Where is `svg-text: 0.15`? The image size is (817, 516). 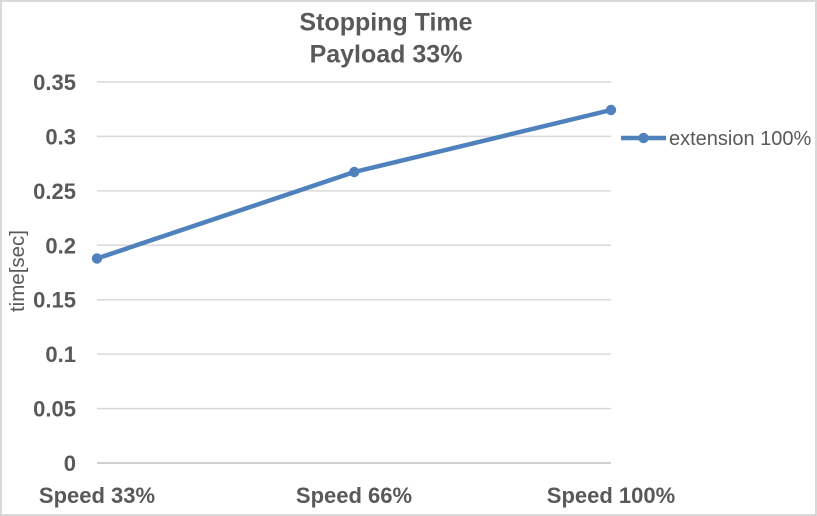
svg-text: 0.15 is located at coordinates (54, 300).